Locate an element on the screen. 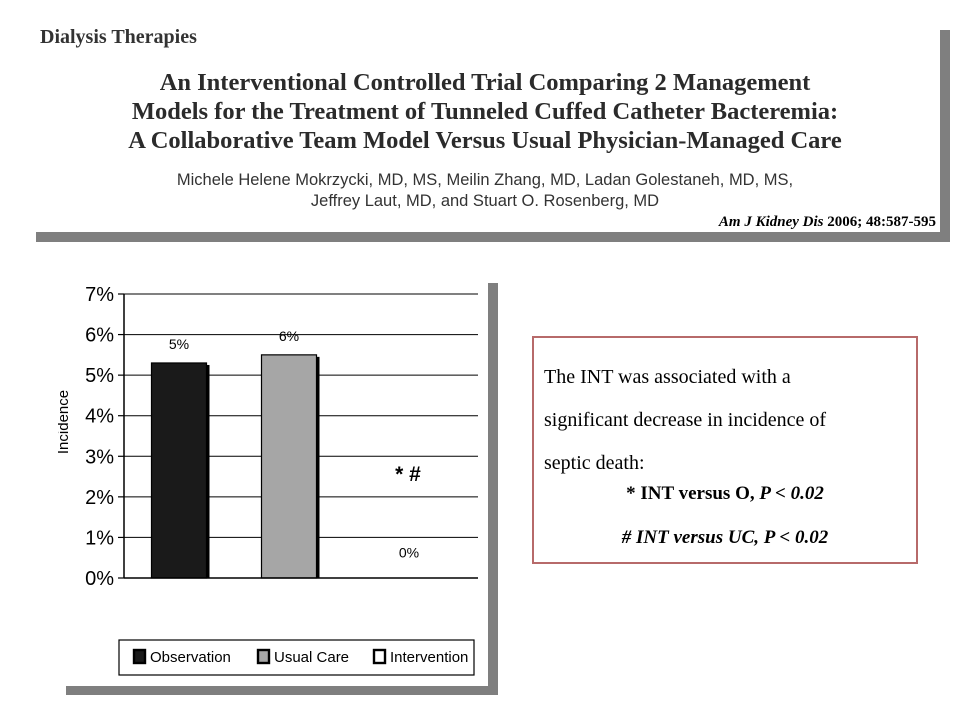  stat1-label: * INT versus O, is located at coordinates (693, 493).